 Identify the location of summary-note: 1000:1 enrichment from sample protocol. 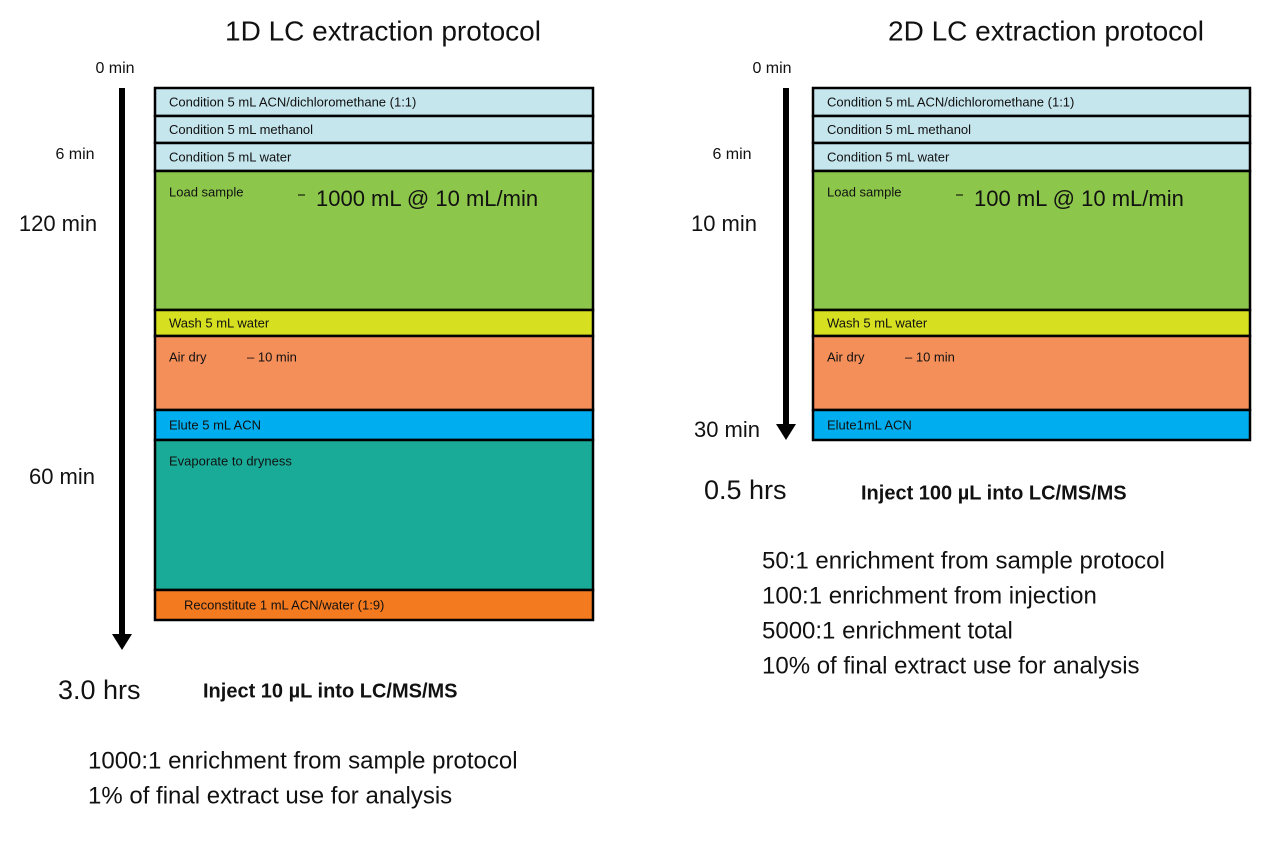
(303, 760).